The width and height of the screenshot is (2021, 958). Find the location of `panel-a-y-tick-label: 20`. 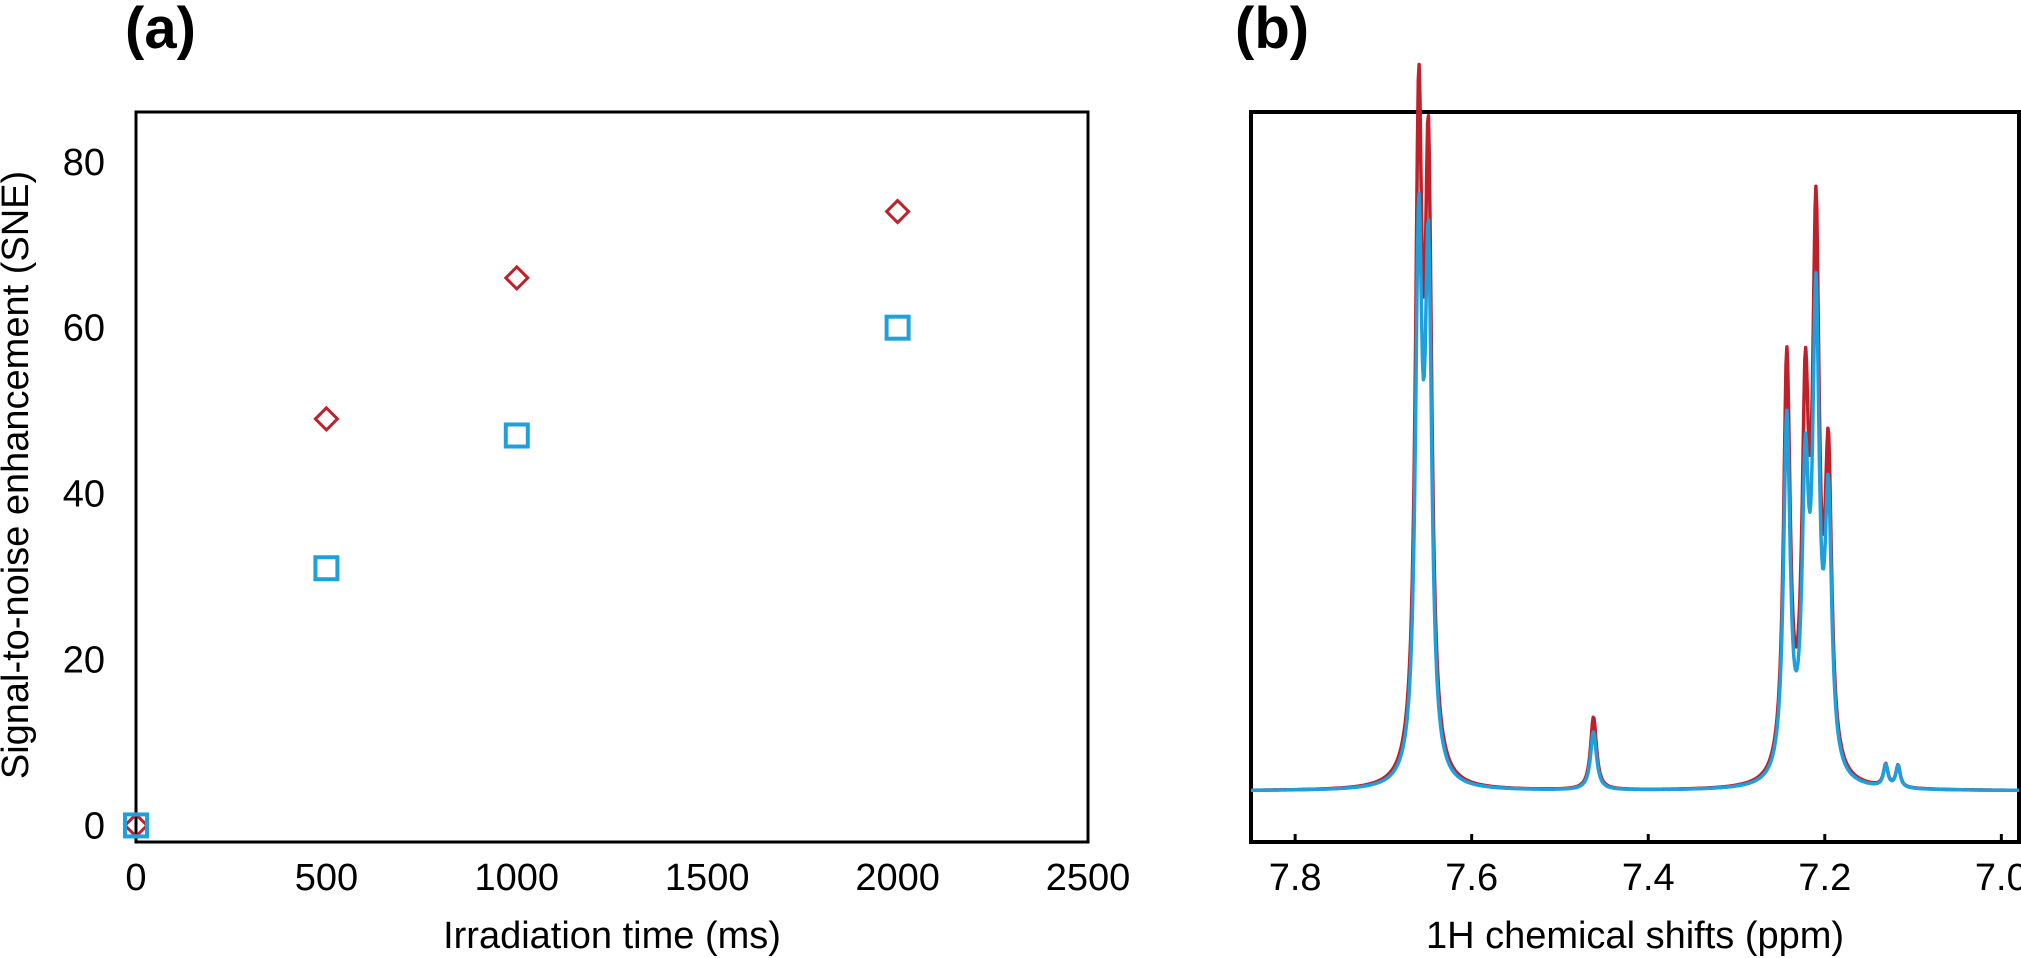

panel-a-y-tick-label: 20 is located at coordinates (84, 661).